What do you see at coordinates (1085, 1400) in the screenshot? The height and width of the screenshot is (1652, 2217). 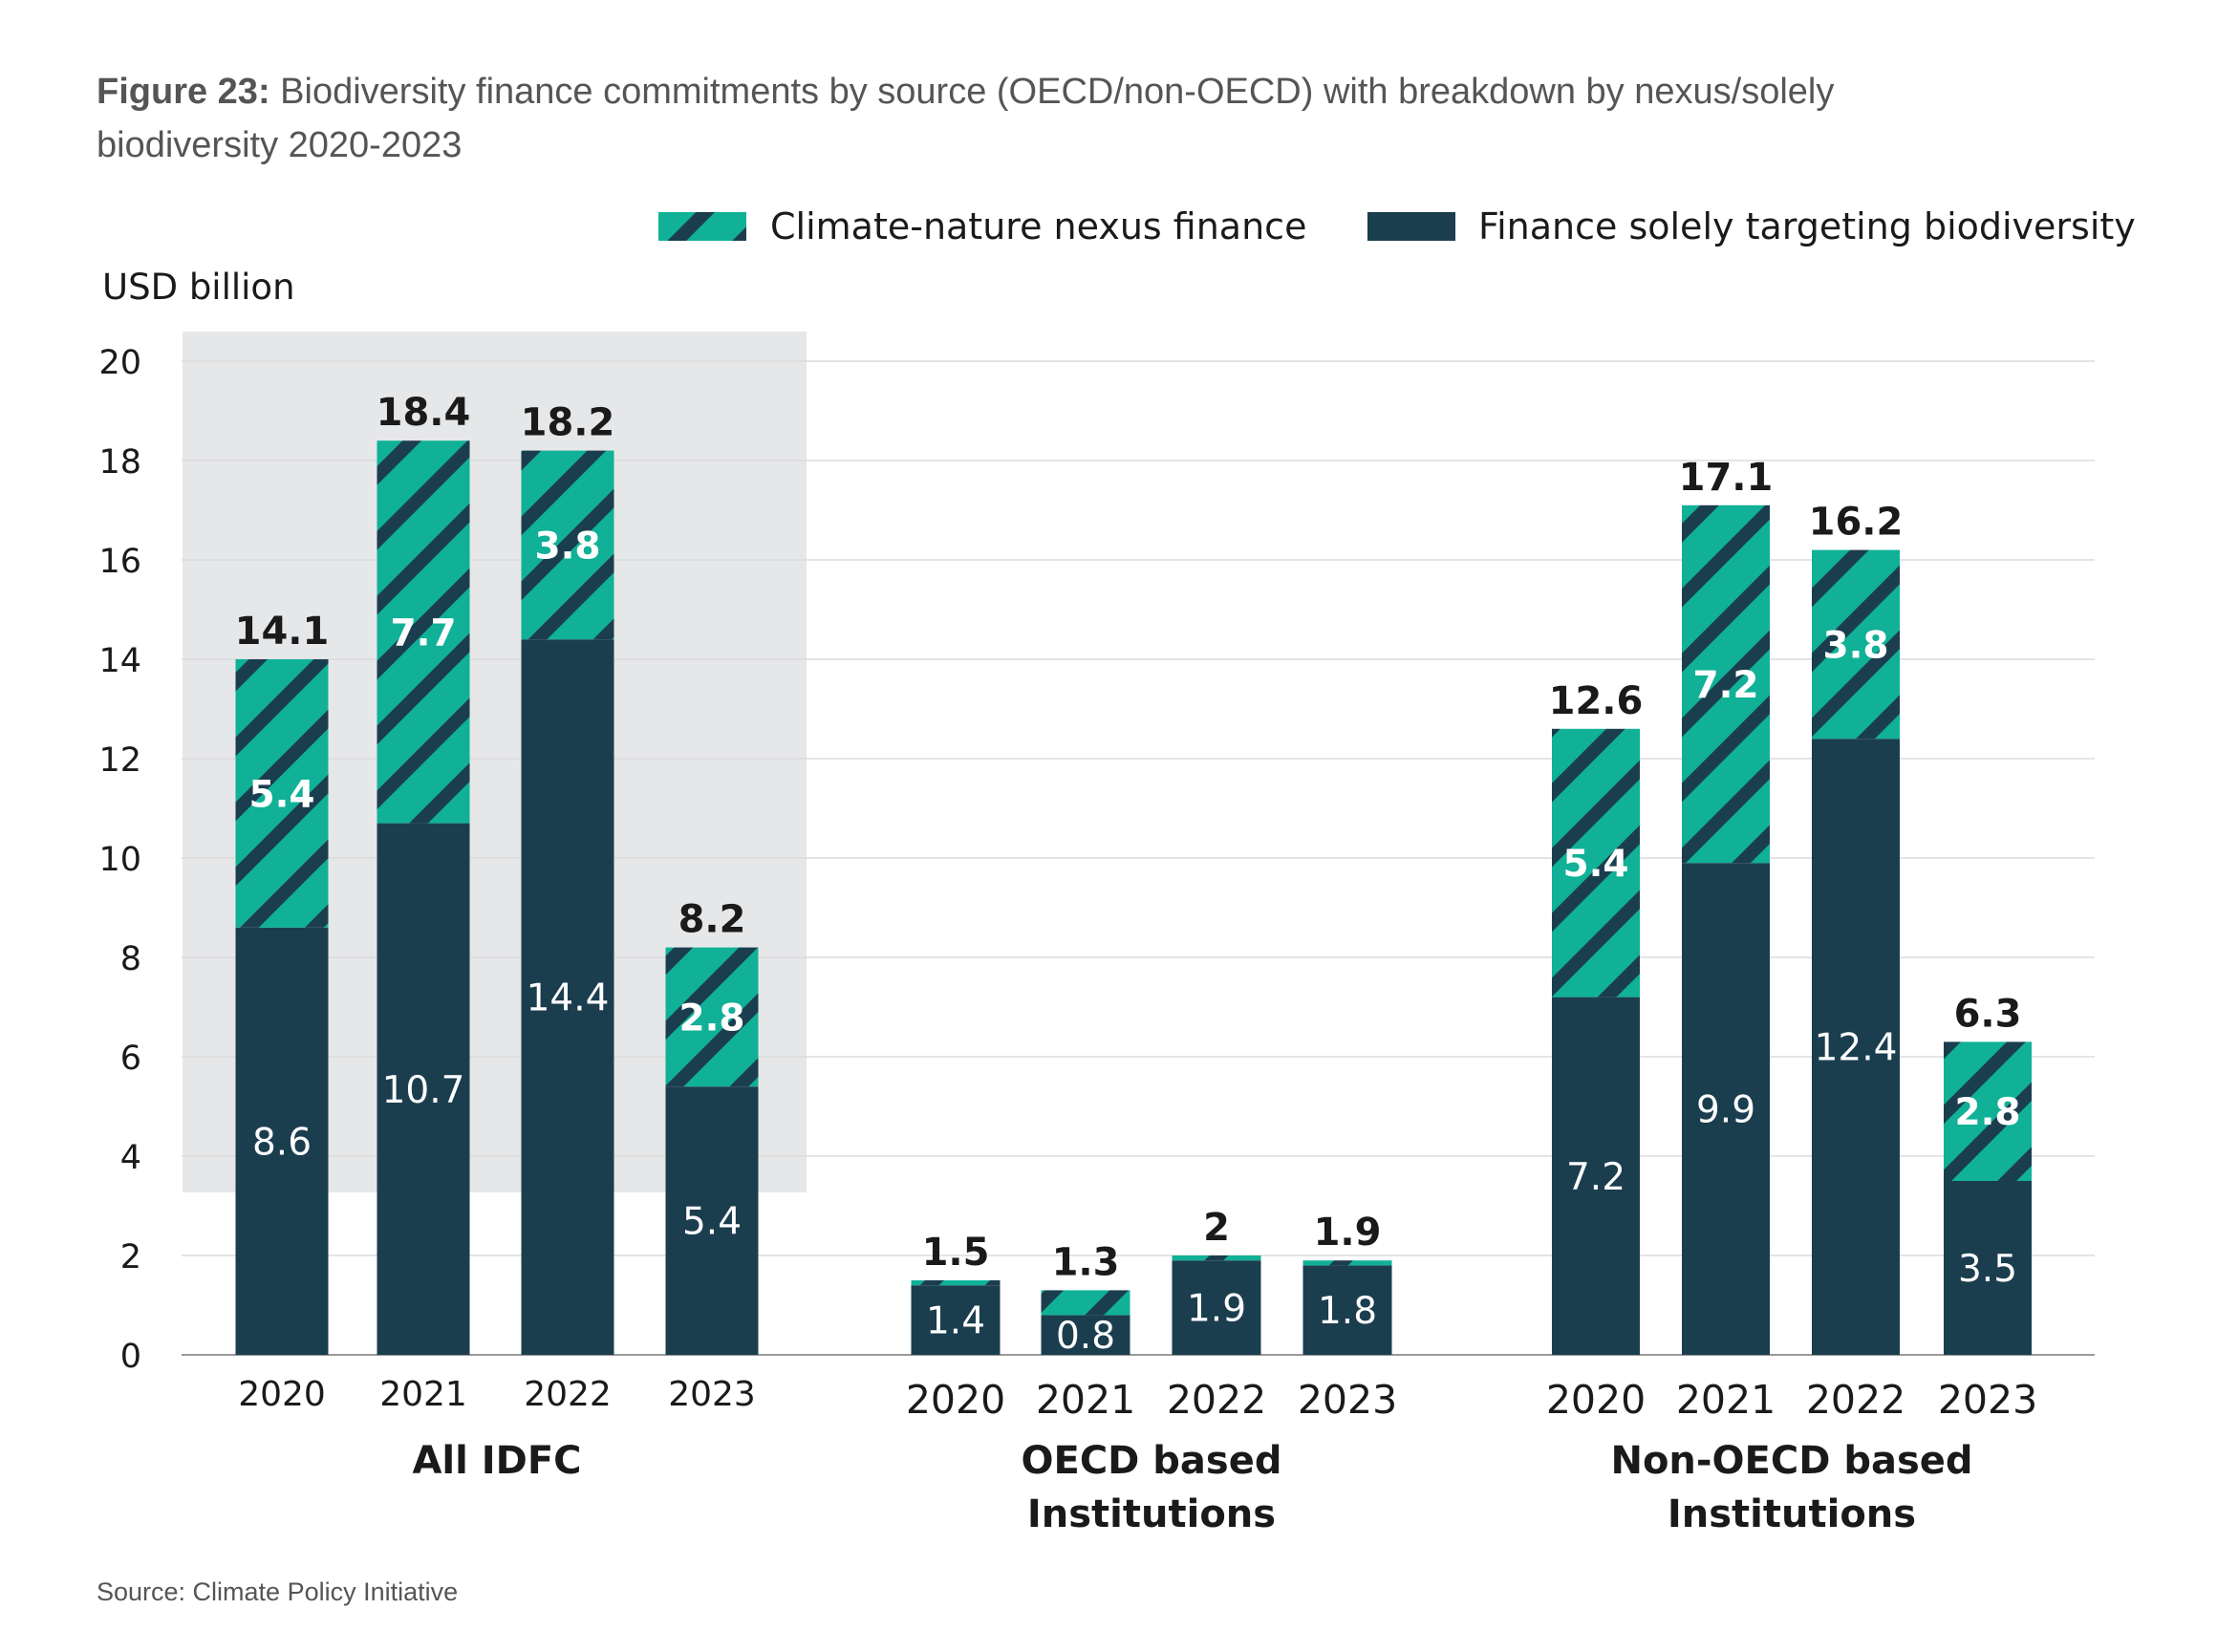 I see `x-tick-label-oecd-based-institutions-2021: 2021` at bounding box center [1085, 1400].